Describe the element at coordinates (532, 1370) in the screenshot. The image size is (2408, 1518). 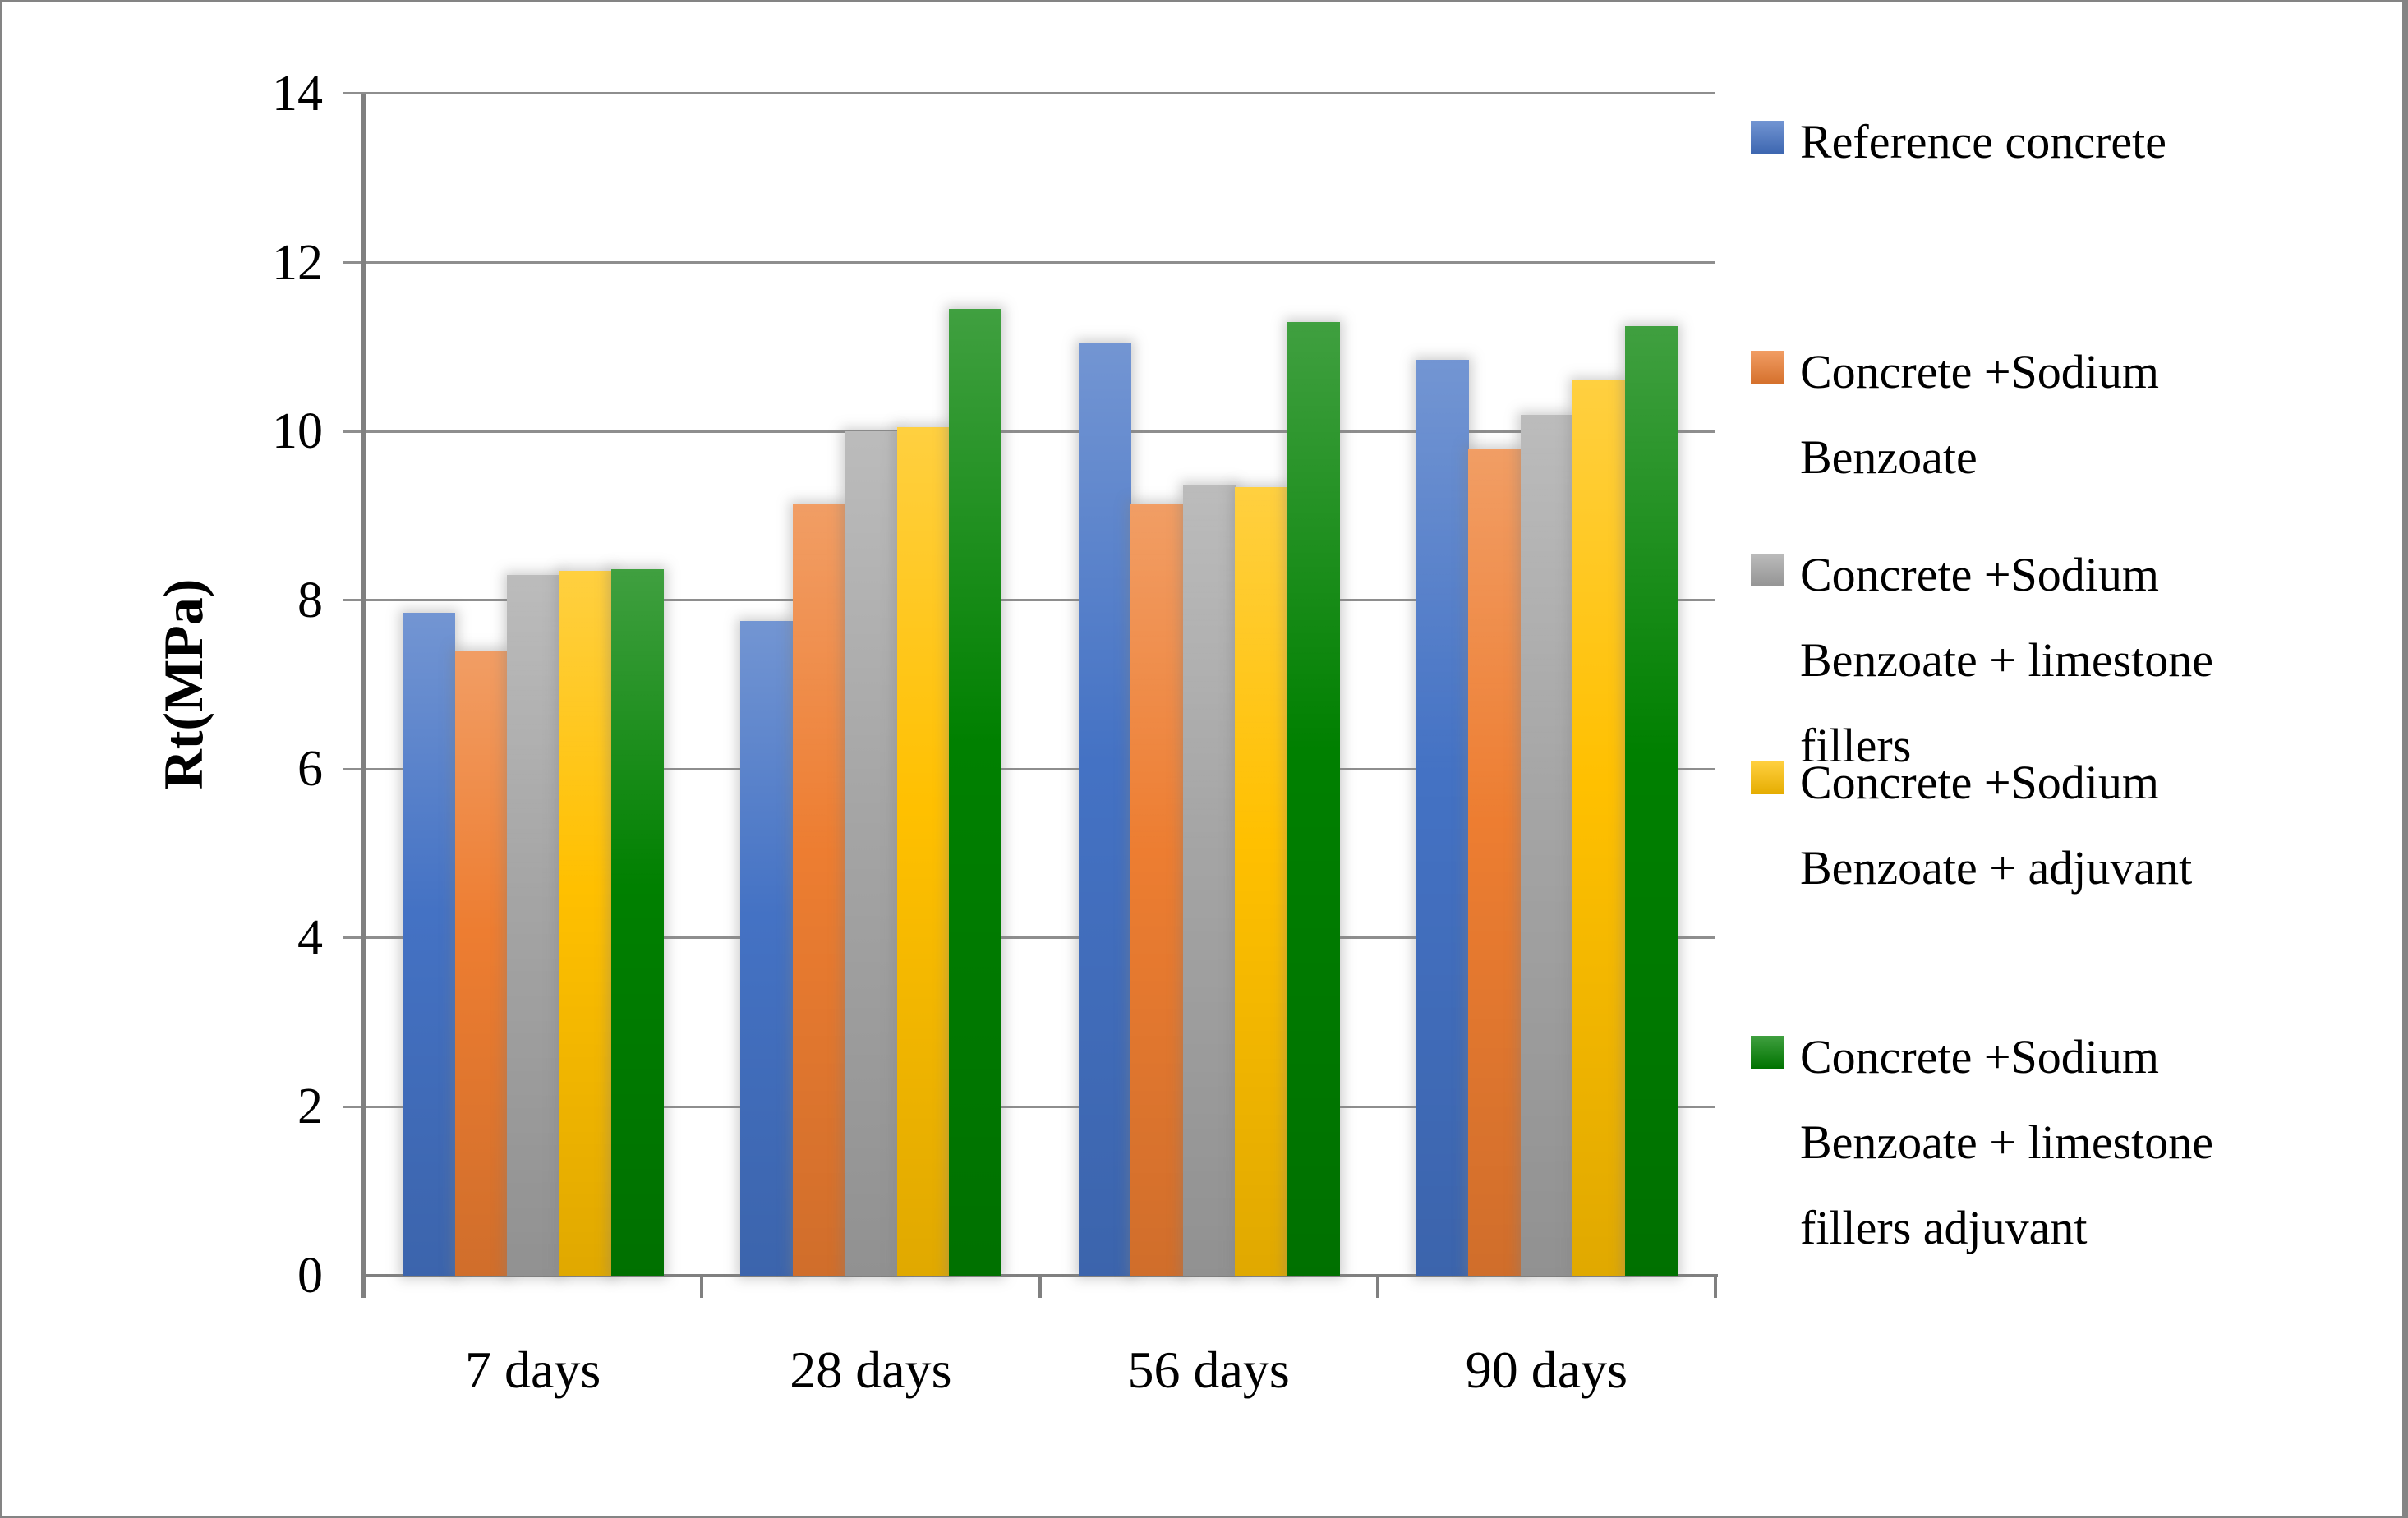
I see `x-axis-label-7-days: 7 days` at that location.